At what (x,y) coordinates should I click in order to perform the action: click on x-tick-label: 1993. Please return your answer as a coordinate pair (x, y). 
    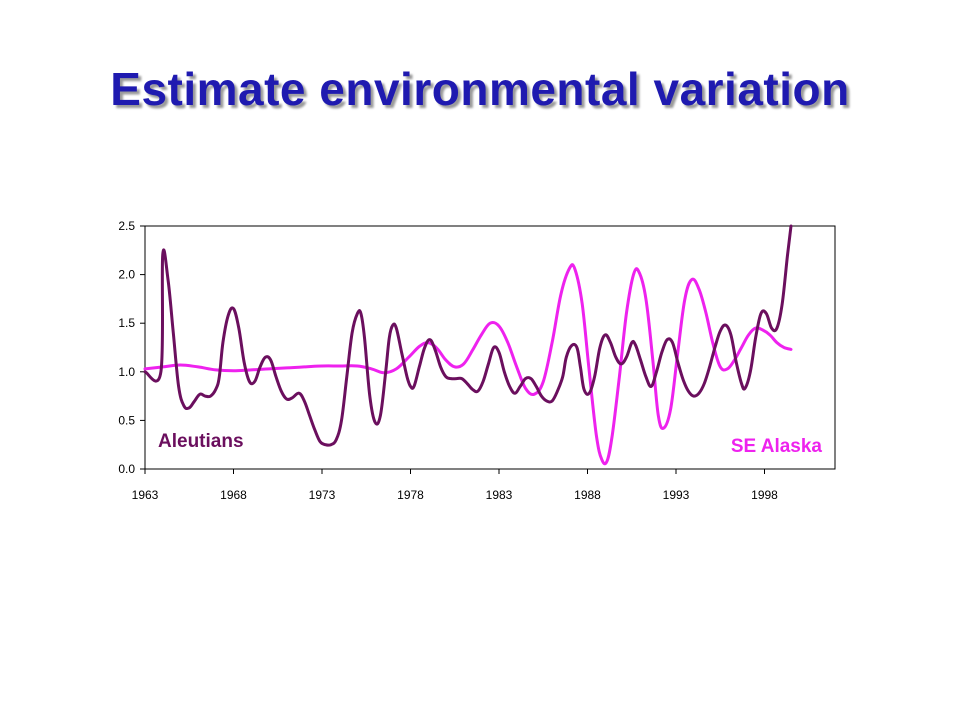
    Looking at the image, I should click on (676, 495).